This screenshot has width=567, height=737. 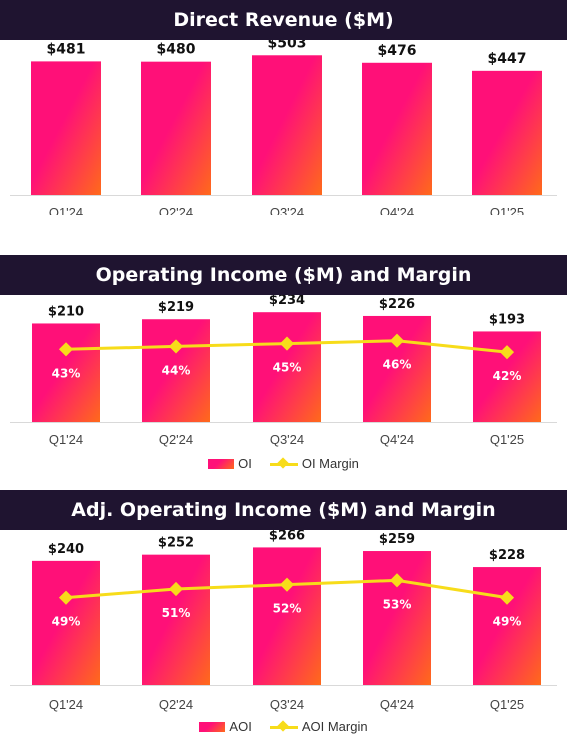 What do you see at coordinates (334, 726) in the screenshot?
I see `legend-label-aoi-margin: AOI Margin` at bounding box center [334, 726].